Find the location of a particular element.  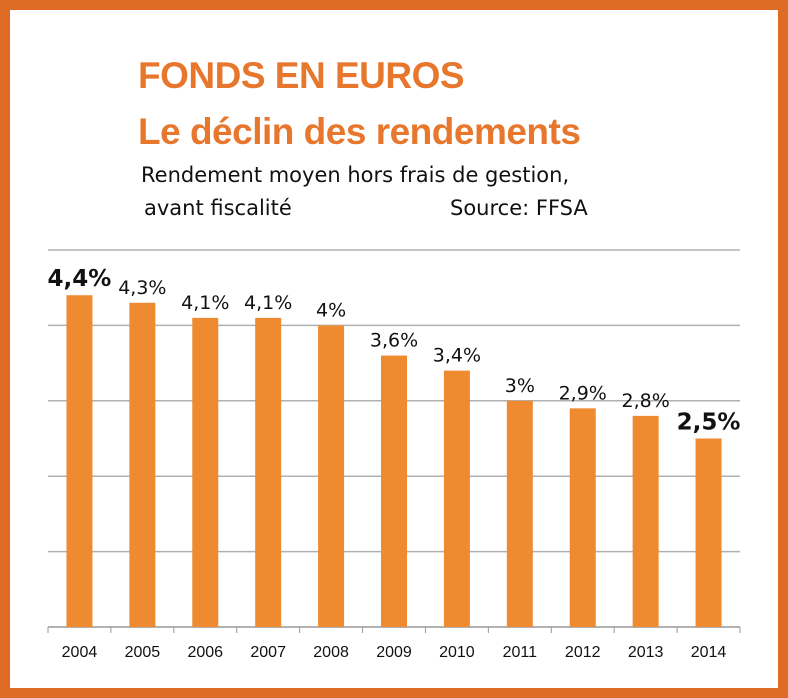

x-tick-label: 2008 is located at coordinates (331, 652).